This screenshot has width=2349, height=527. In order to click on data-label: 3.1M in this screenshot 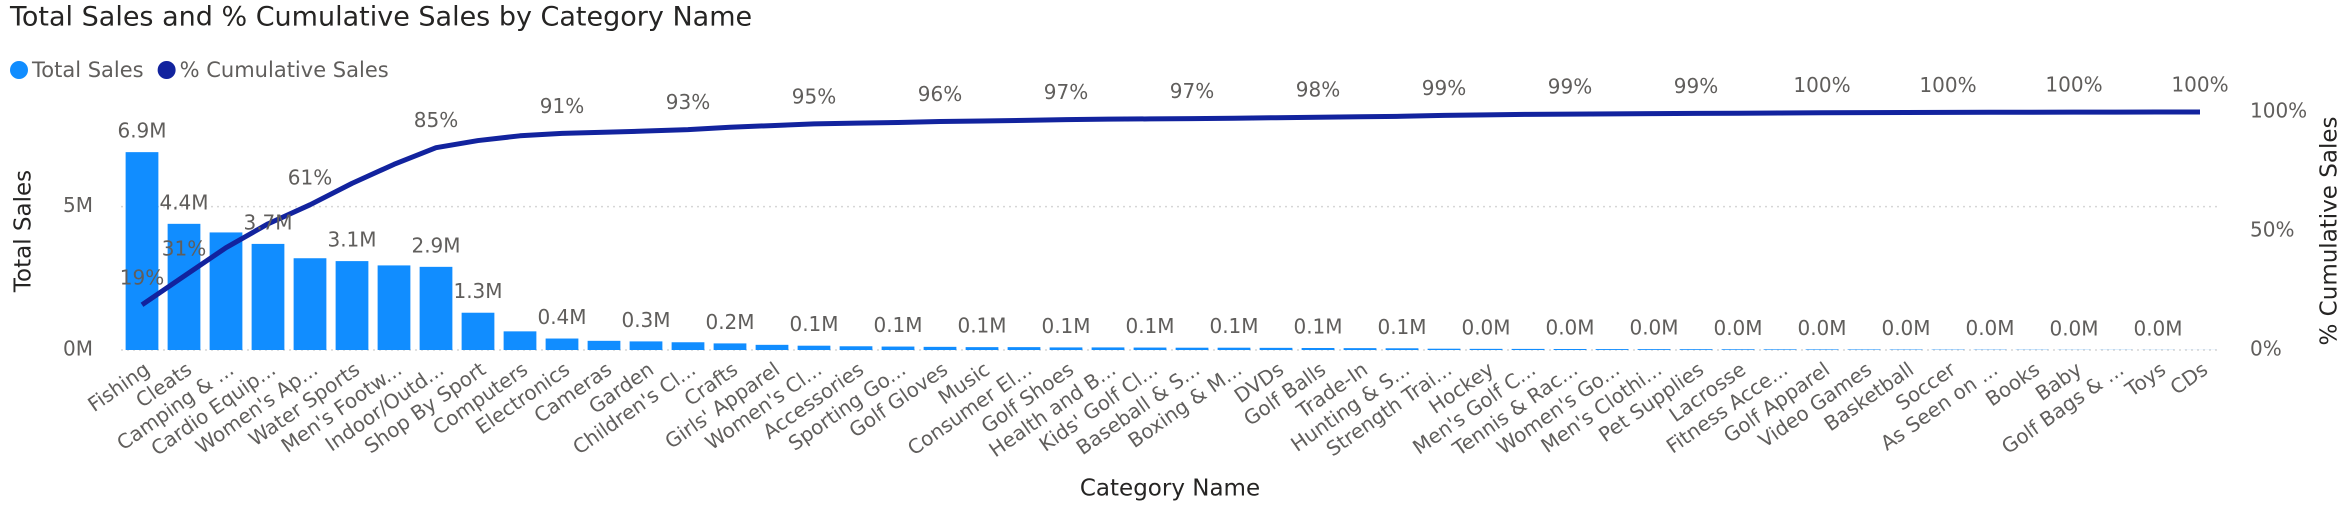, I will do `click(351, 240)`.